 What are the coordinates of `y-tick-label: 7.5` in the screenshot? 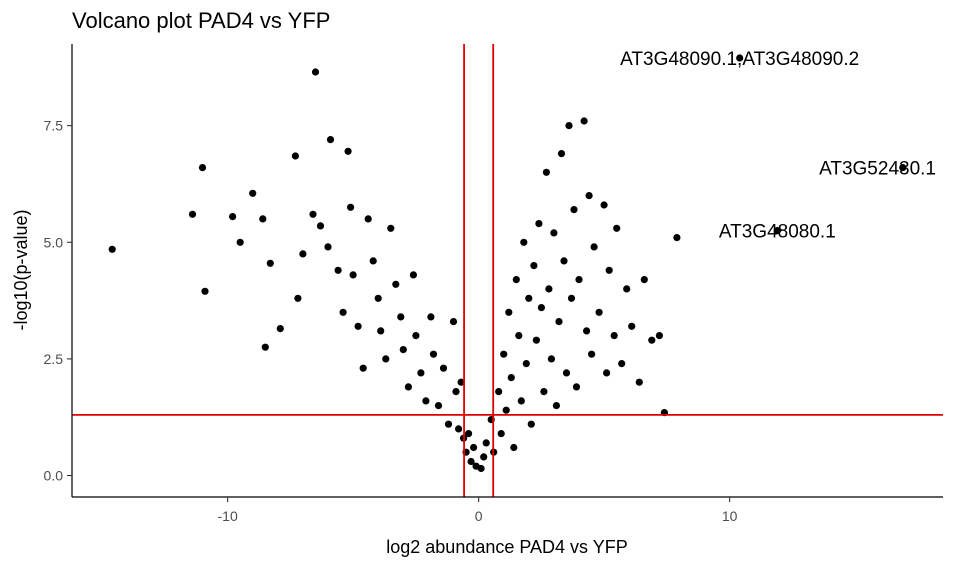 It's located at (54, 126).